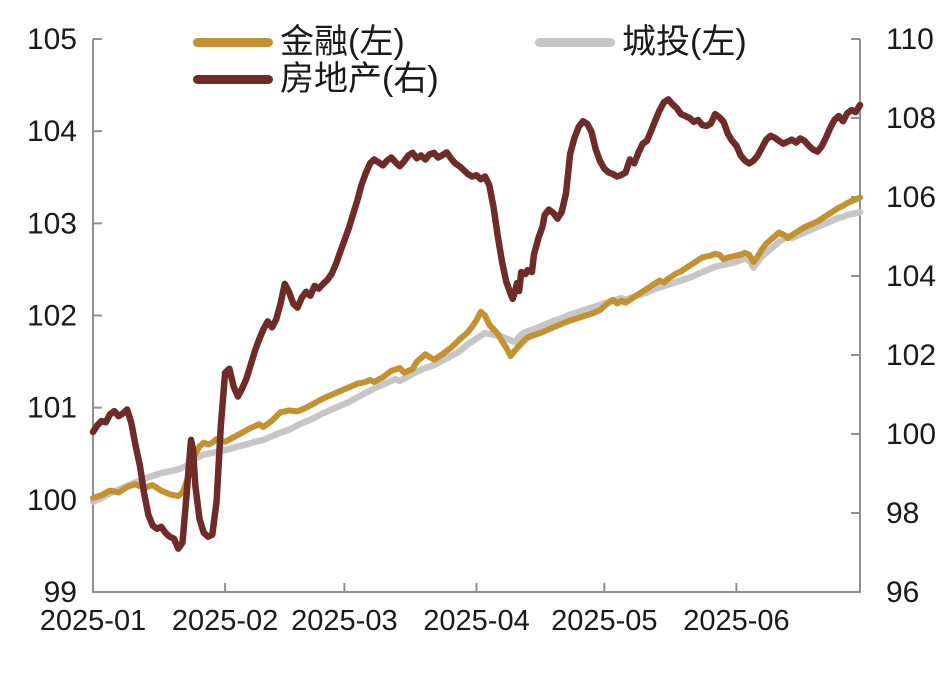  I want to click on left-axis-tick-label: 100, so click(52, 500).